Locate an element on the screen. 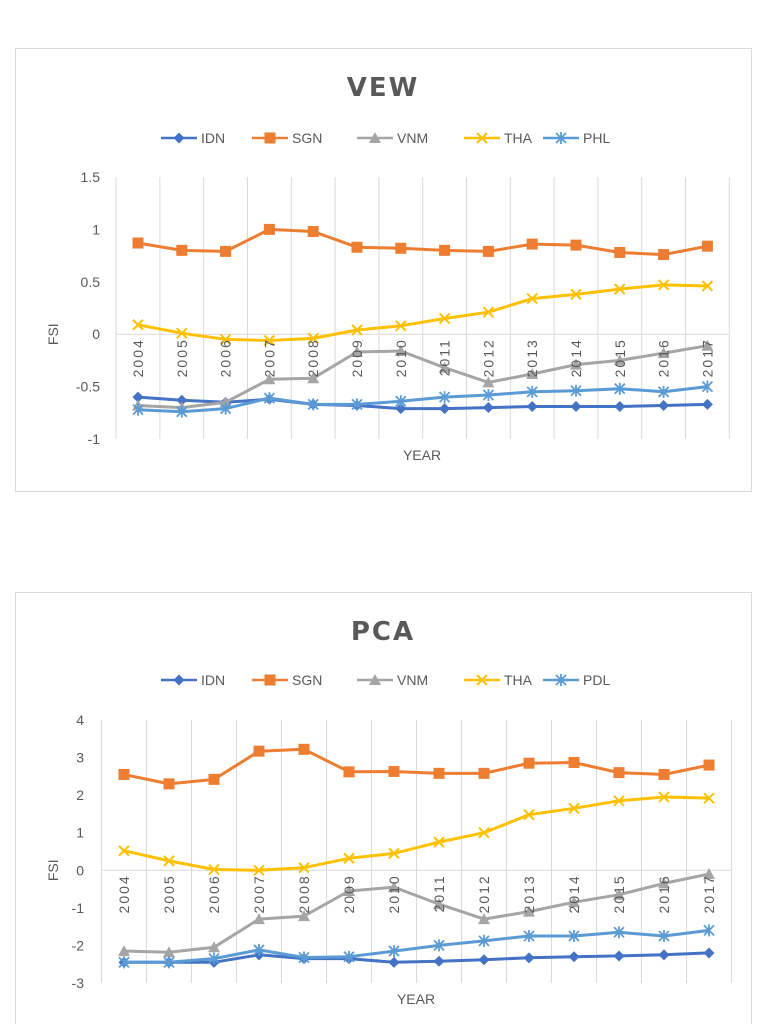  legend-label: PDL is located at coordinates (596, 680).